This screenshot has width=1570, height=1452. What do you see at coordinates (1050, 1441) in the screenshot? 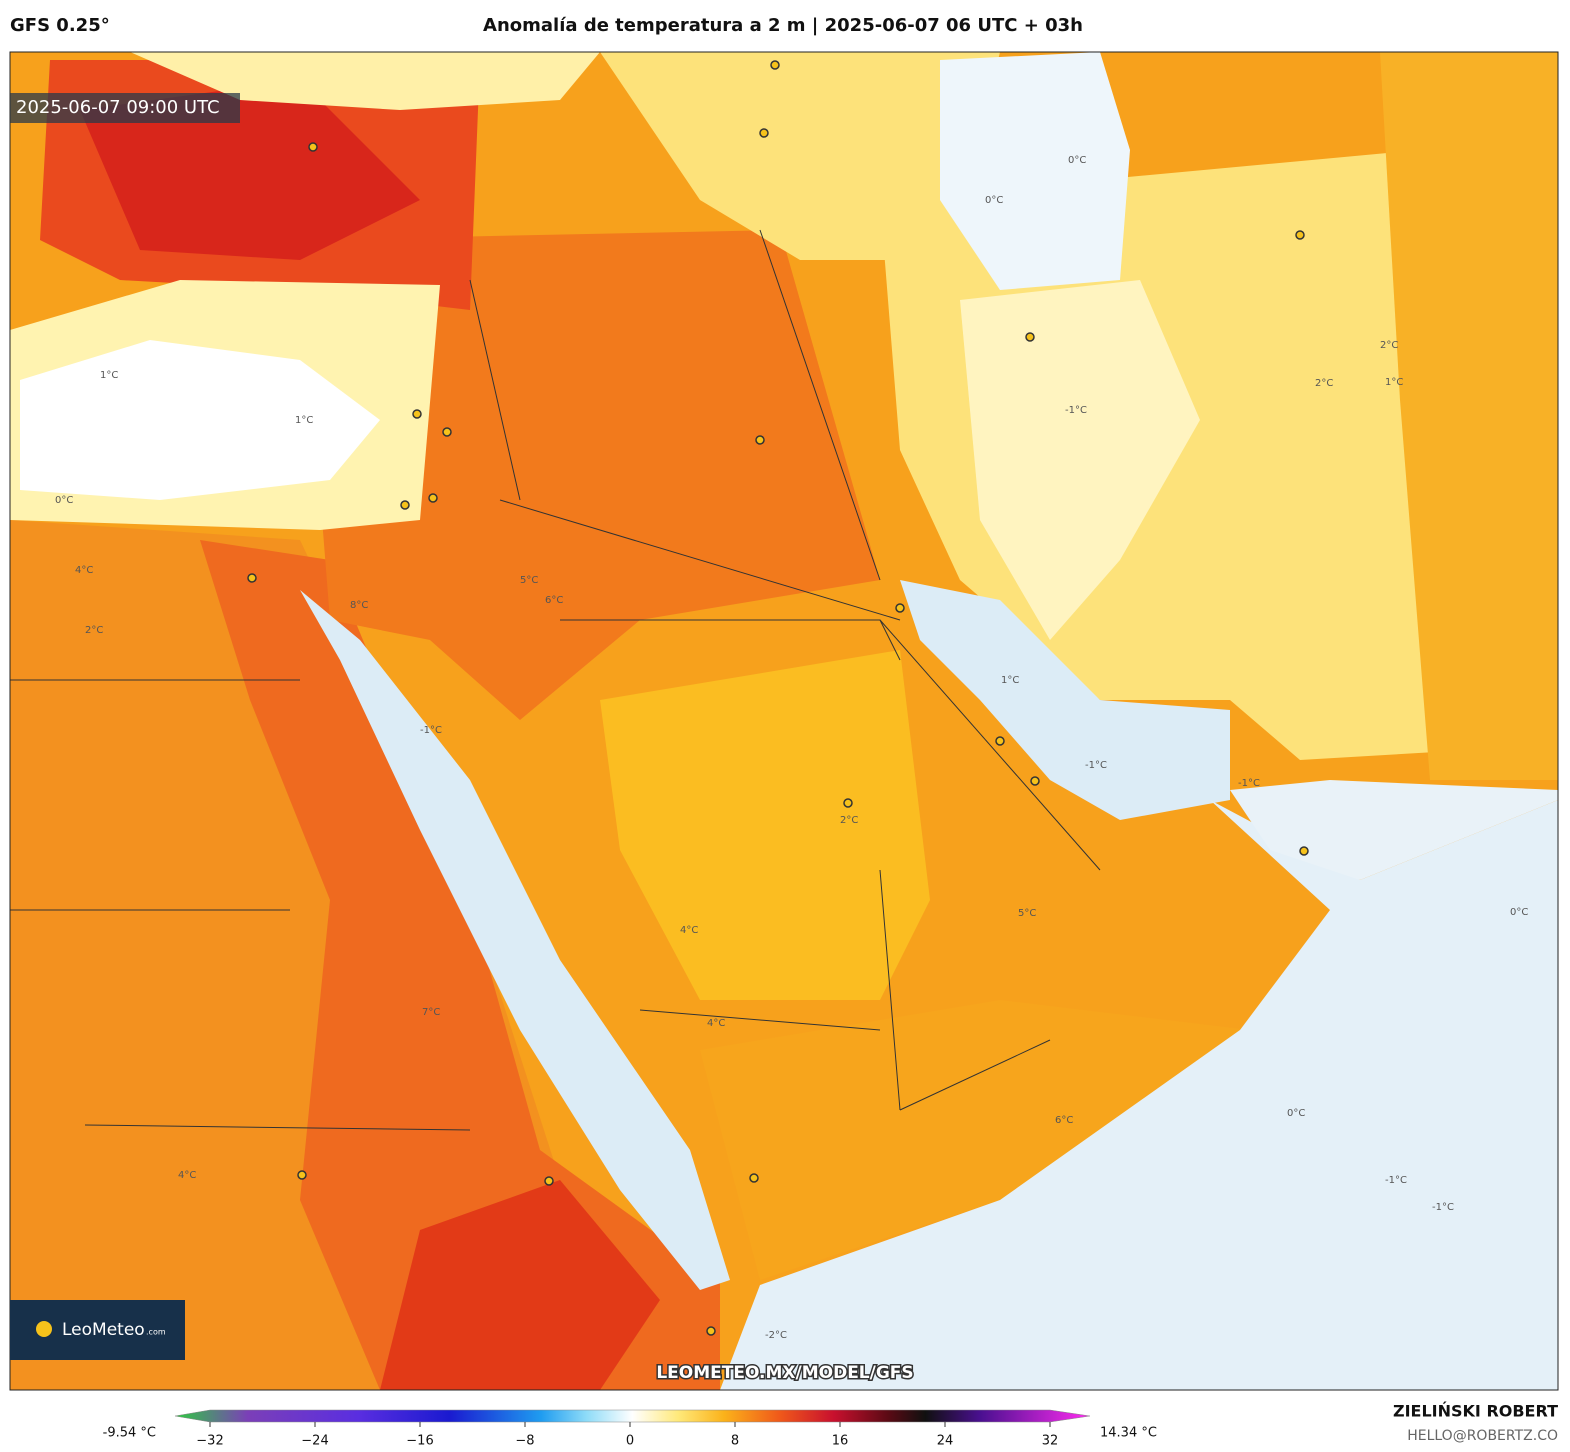
I see `colorbar-tick-label: 32` at bounding box center [1050, 1441].